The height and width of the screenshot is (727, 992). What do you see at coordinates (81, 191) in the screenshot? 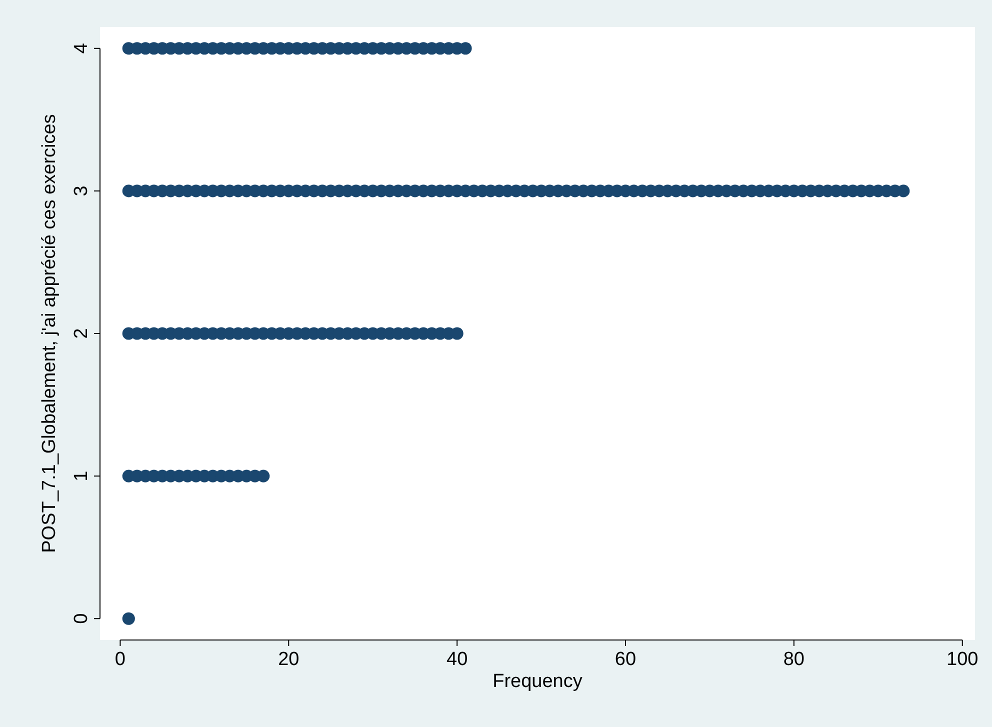
I see `y-tick-label: 3` at bounding box center [81, 191].